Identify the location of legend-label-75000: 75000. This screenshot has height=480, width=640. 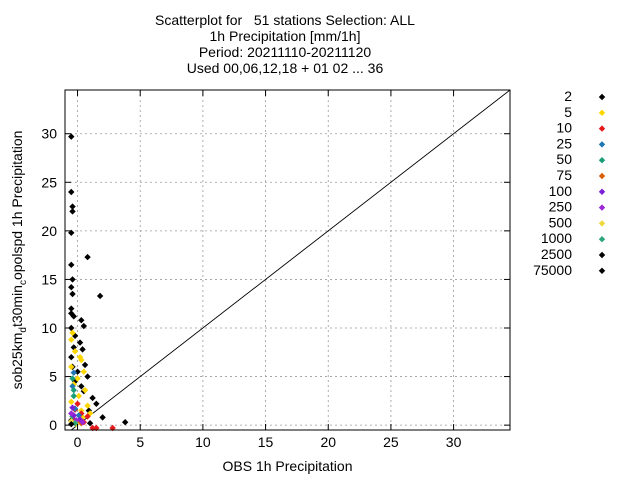
(552, 270).